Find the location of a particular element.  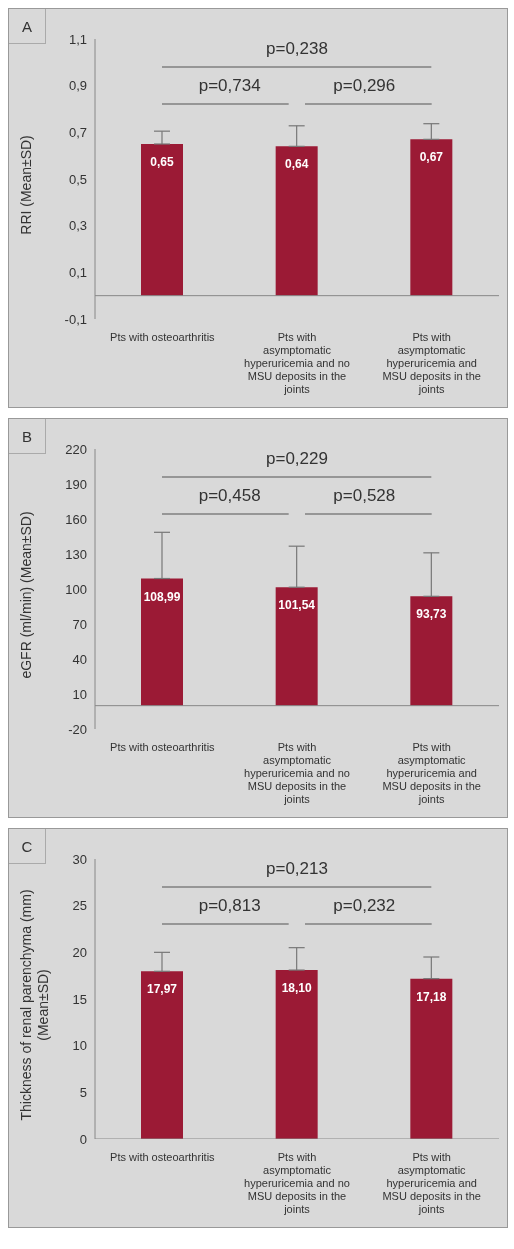

data-label: 0,65 is located at coordinates (162, 162).